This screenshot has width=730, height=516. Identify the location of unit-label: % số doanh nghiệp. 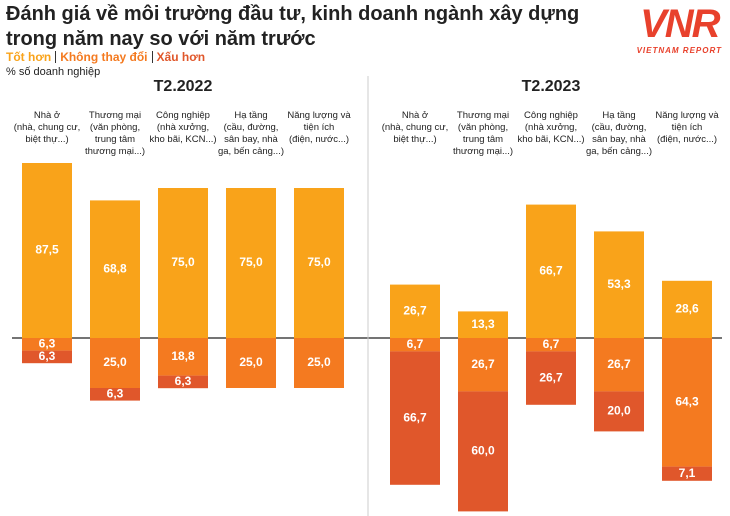
(53, 72).